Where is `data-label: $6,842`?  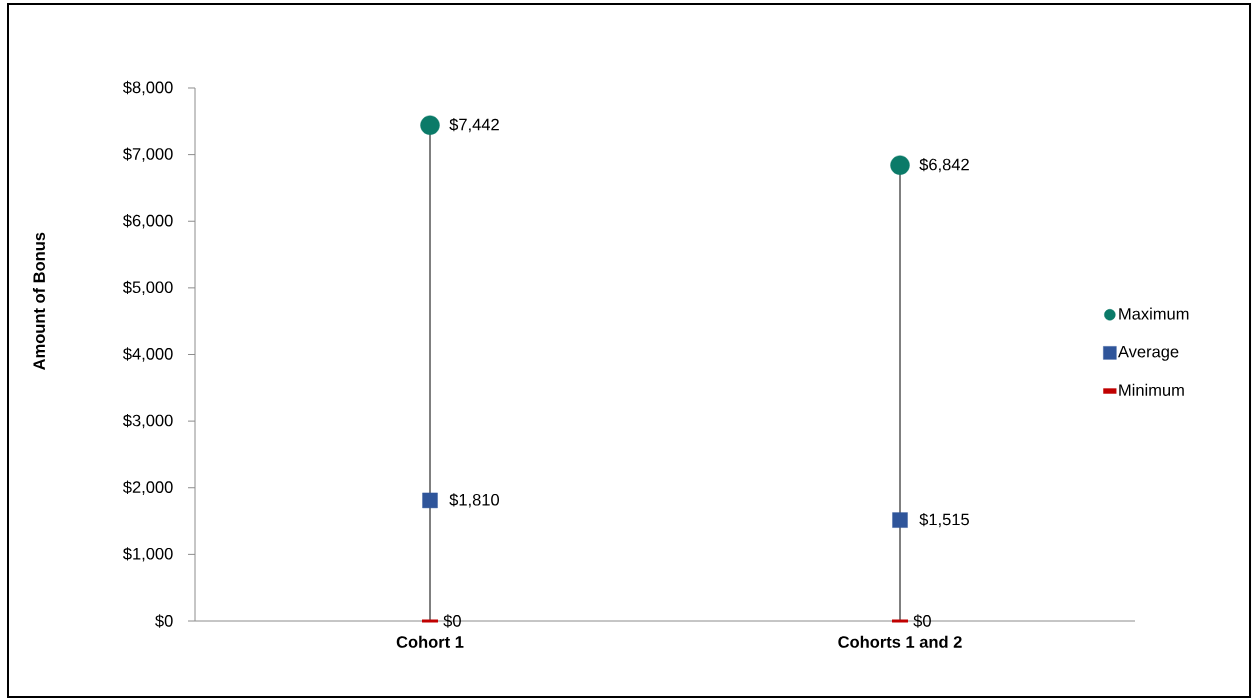
data-label: $6,842 is located at coordinates (944, 165).